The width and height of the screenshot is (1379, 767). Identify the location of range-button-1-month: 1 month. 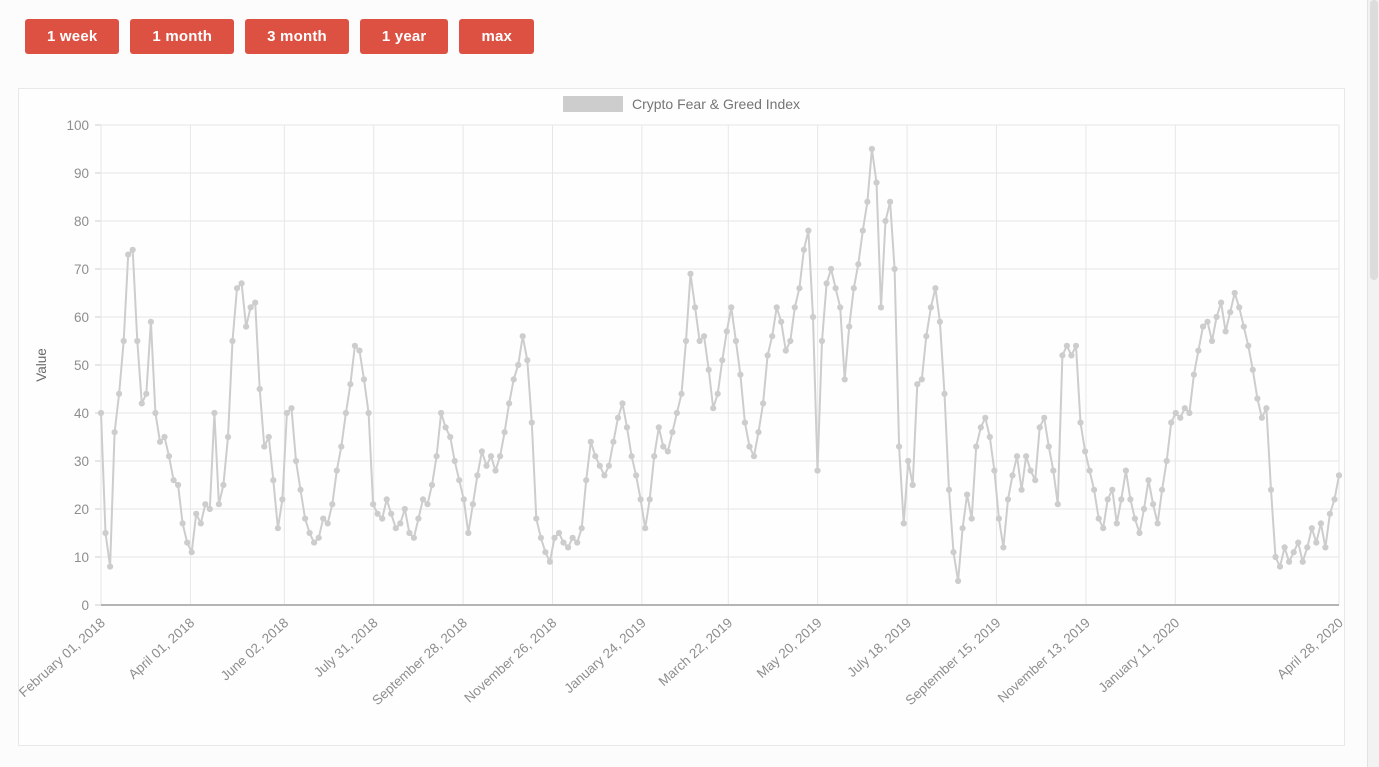
(182, 36).